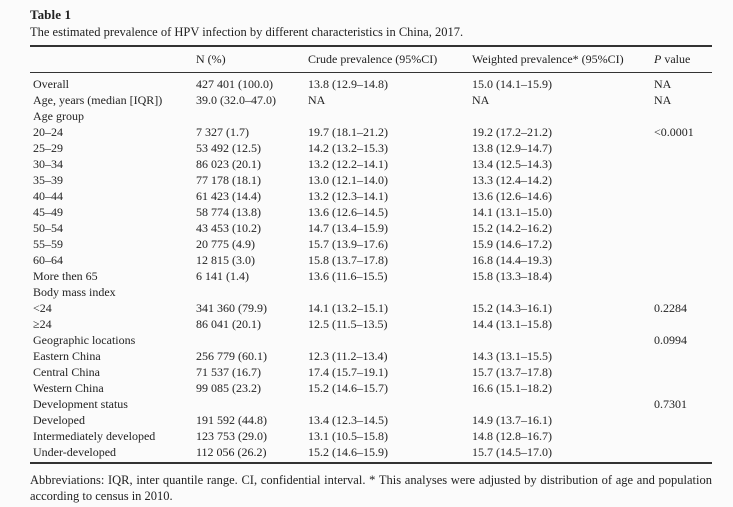 The width and height of the screenshot is (733, 507). Describe the element at coordinates (512, 148) in the screenshot. I see `cell-weighted: 13.8 (12.9–14.7)` at that location.